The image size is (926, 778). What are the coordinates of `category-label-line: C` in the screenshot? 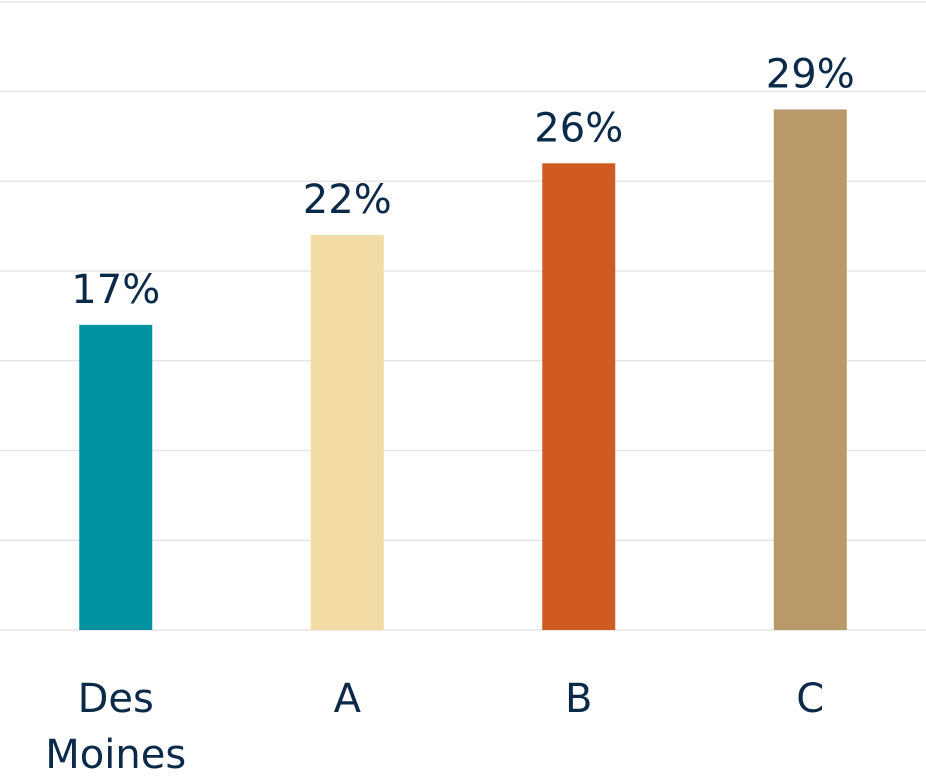 It's located at (810, 699).